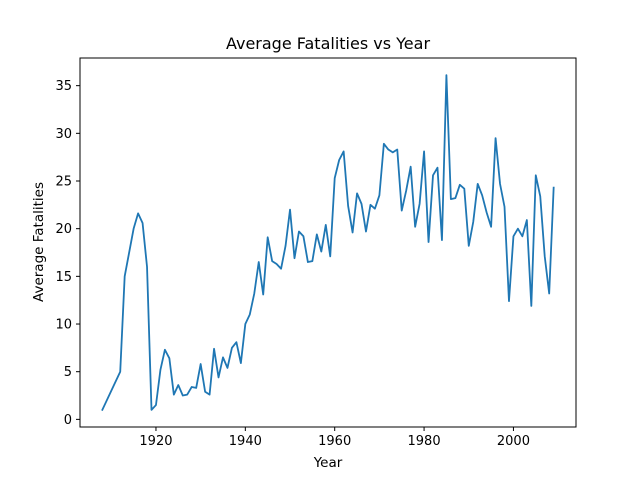 This screenshot has width=640, height=485. What do you see at coordinates (63, 277) in the screenshot?
I see `y-tick-label-15: 15` at bounding box center [63, 277].